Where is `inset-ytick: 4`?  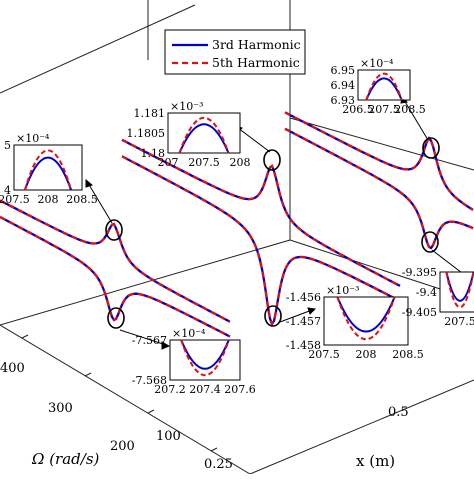
inset-ytick: 4 is located at coordinates (7, 190).